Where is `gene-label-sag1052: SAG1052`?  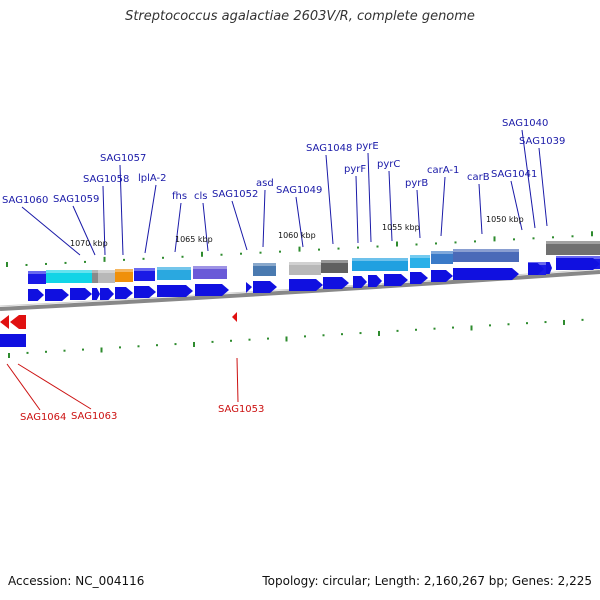 gene-label-sag1052: SAG1052 is located at coordinates (235, 194).